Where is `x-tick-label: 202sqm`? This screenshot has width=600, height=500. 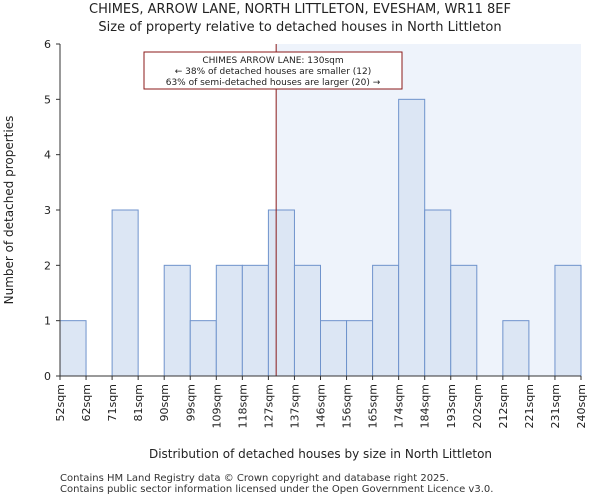
x-tick-label: 202sqm is located at coordinates (477, 406).